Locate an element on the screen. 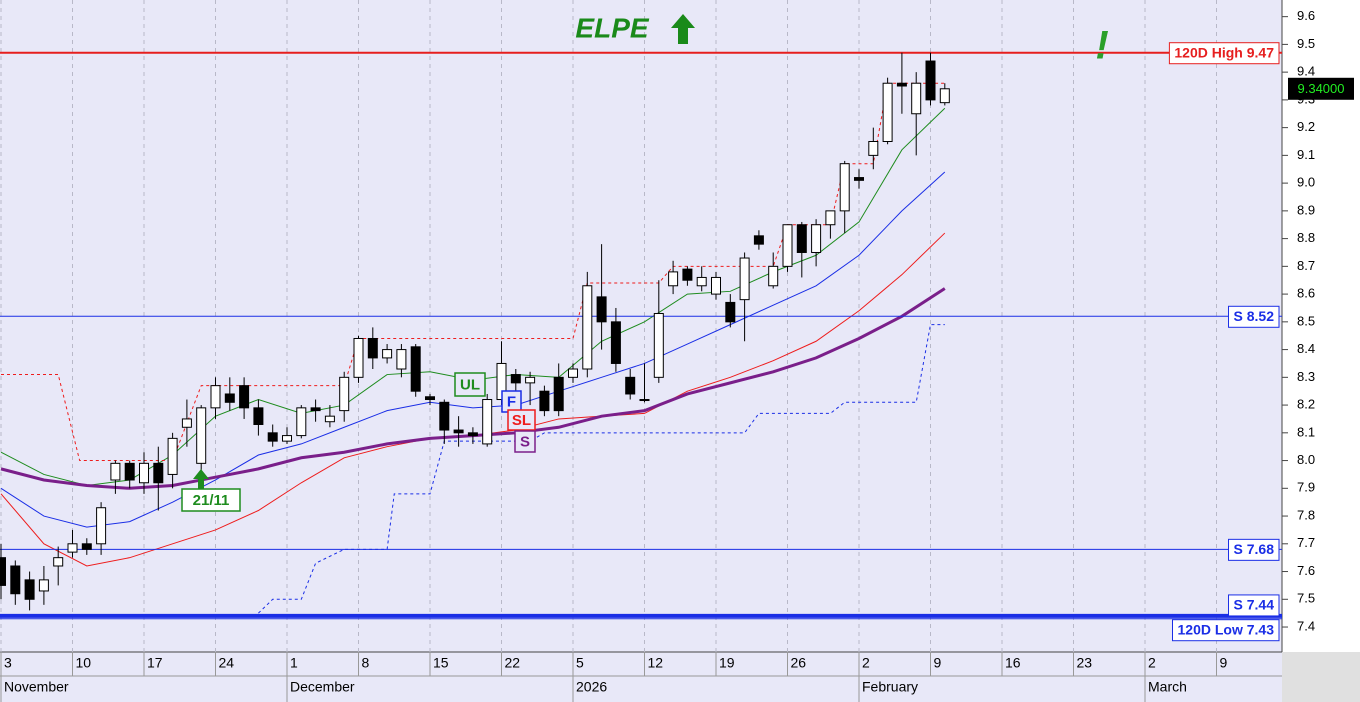 The height and width of the screenshot is (702, 1360). y-tick-label: 9.5 is located at coordinates (1306, 43).